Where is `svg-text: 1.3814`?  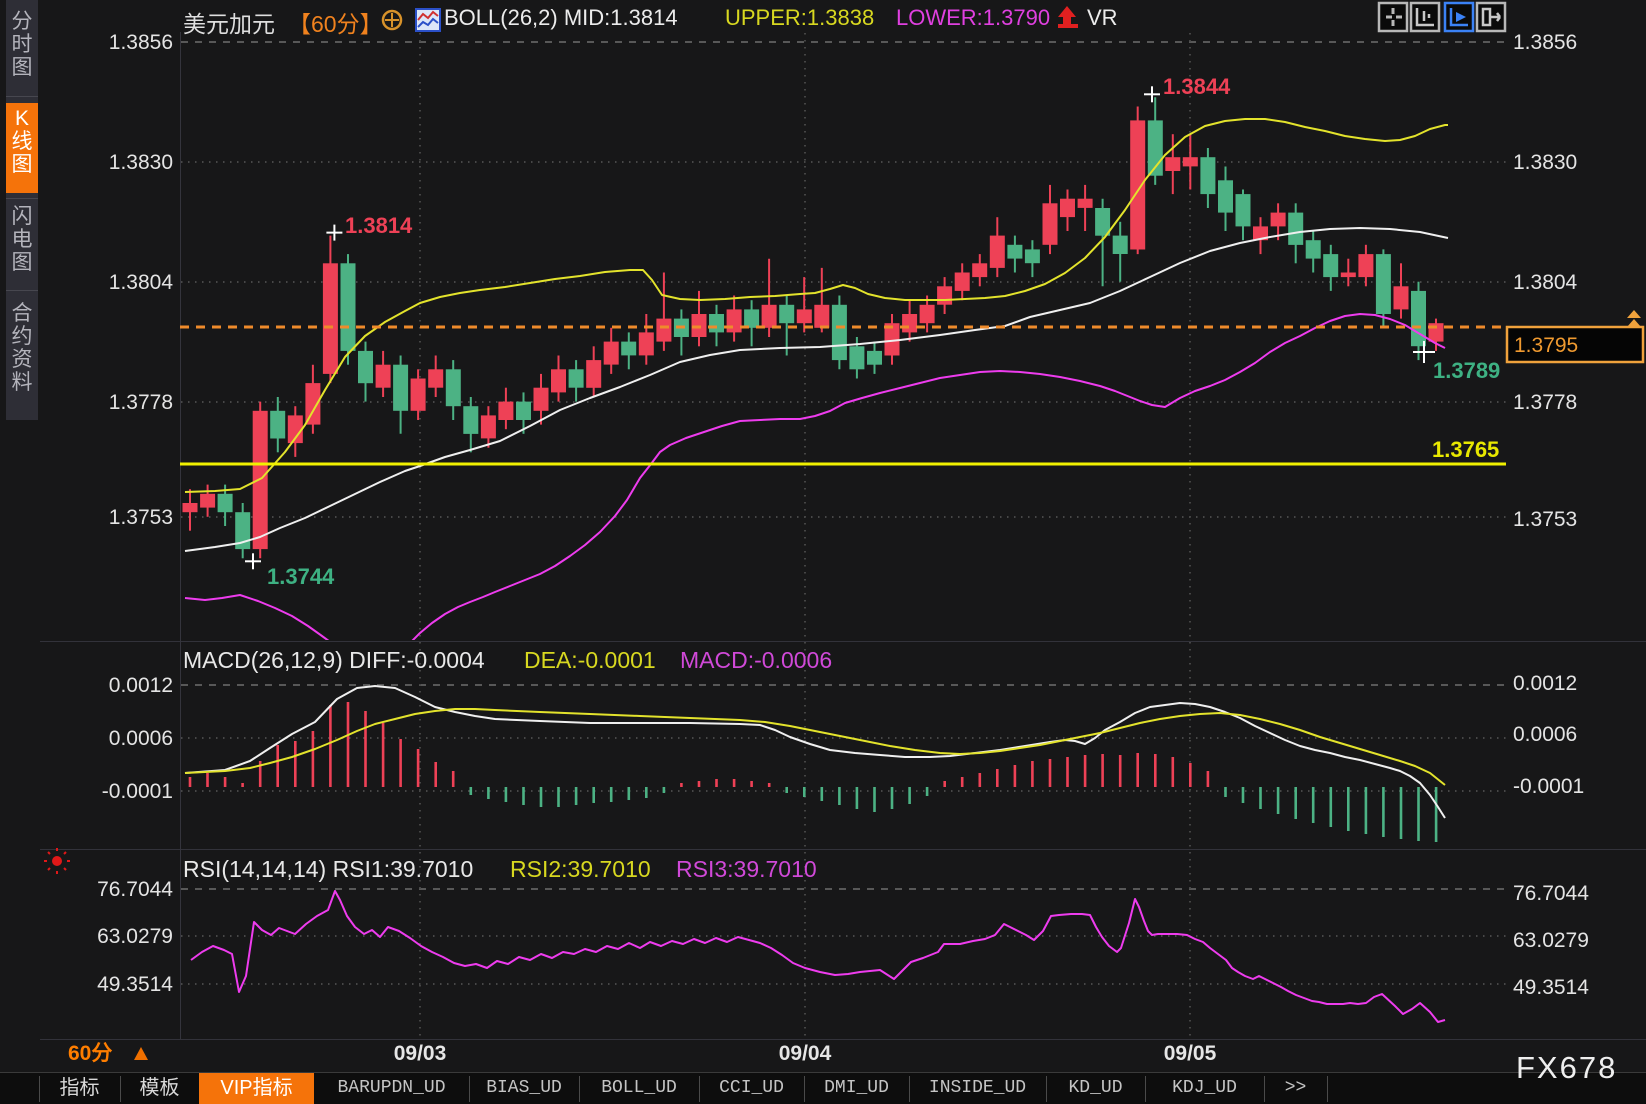 svg-text: 1.3814 is located at coordinates (379, 225).